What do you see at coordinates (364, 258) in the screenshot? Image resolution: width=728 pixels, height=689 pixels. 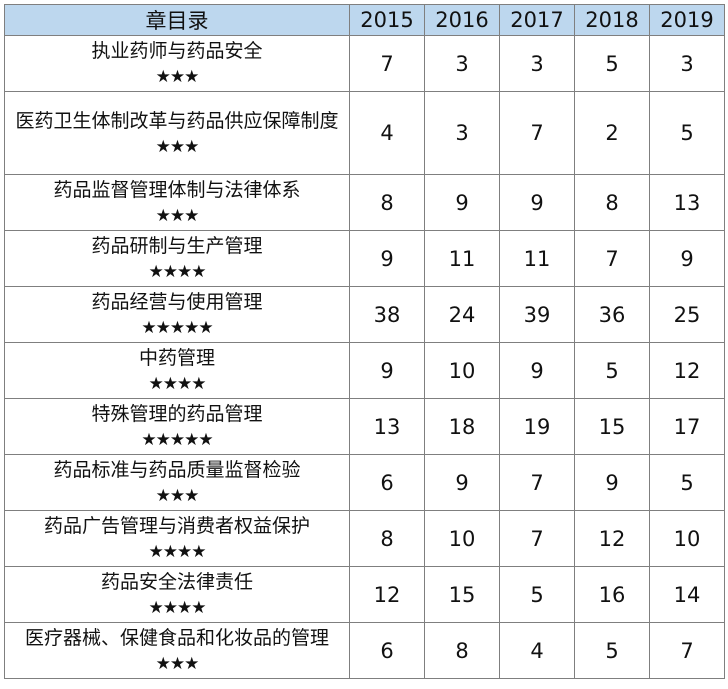 I see `table-row: 药品研制与生产管理 ★★★★ 9 11 11 7 9` at bounding box center [364, 258].